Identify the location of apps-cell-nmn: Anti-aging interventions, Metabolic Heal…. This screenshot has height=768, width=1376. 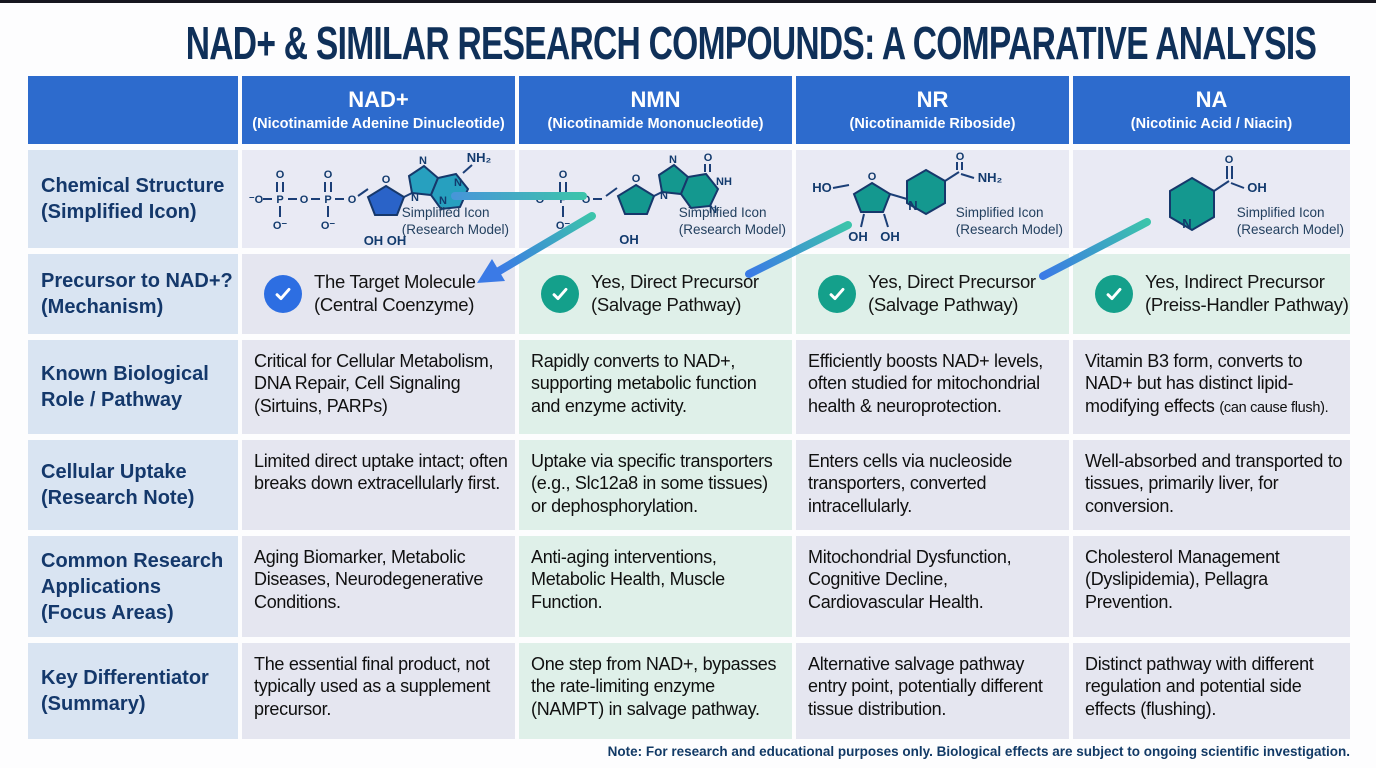
(655, 586).